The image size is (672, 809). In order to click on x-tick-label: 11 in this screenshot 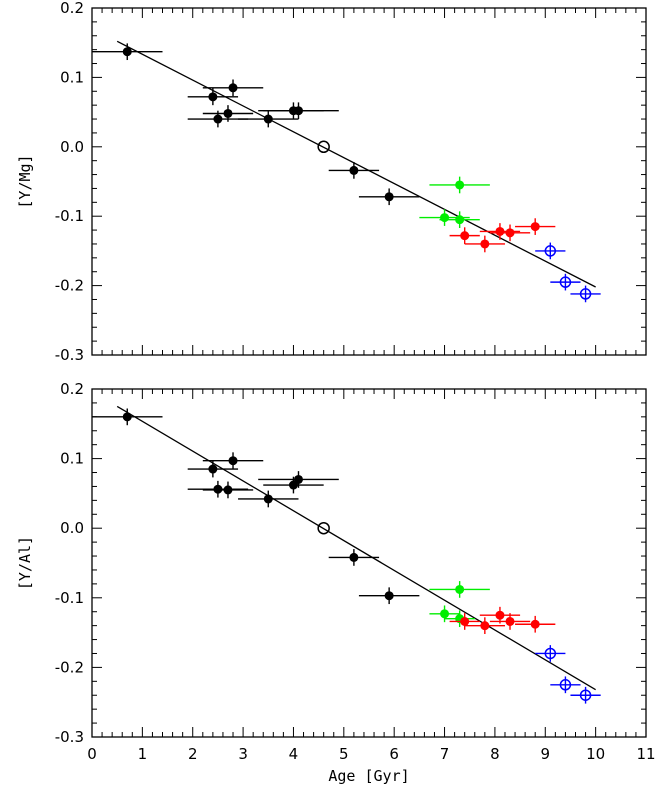, I will do `click(645, 754)`.